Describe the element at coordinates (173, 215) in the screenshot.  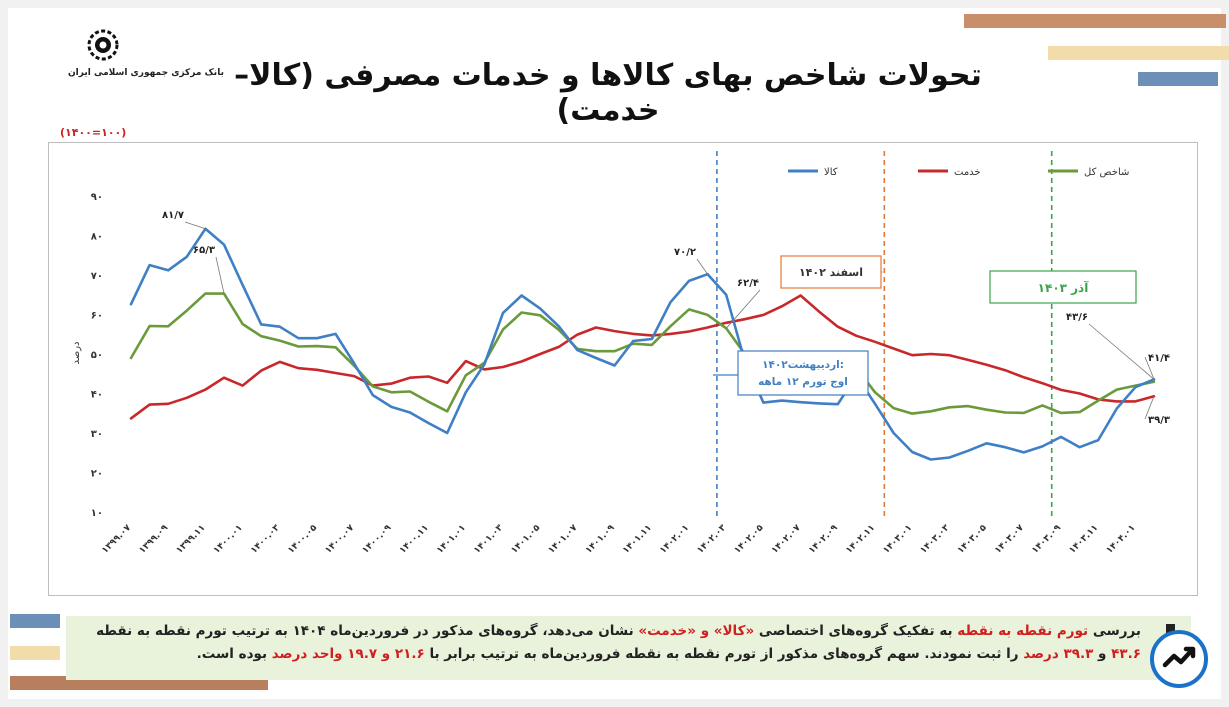
I see `annotation-label-1: ۸۱/۷` at that location.